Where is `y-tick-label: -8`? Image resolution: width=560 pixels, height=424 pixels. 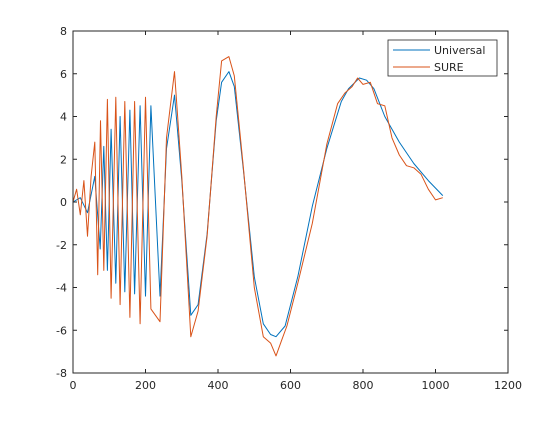
y-tick-label: -8 is located at coordinates (61, 373).